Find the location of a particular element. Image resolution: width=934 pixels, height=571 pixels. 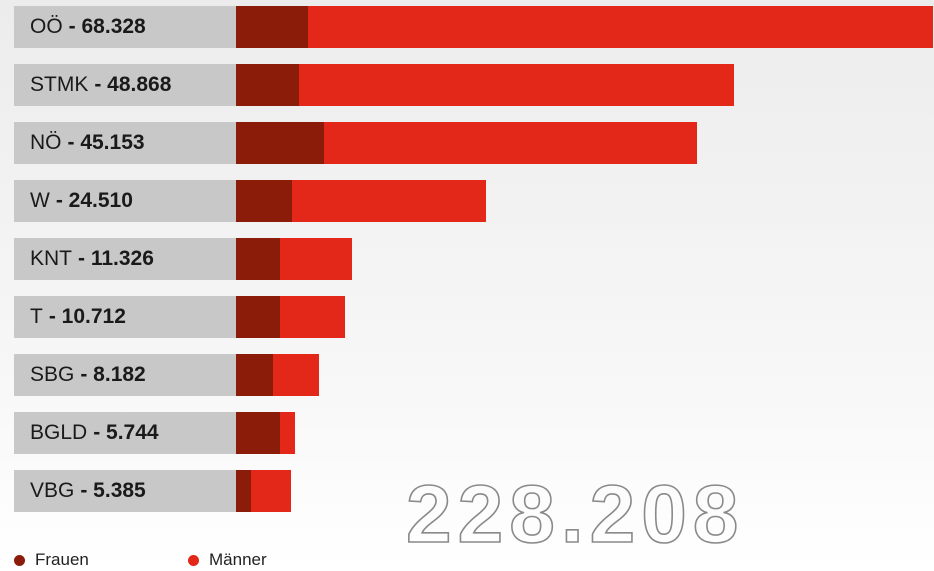

maenner-dot-icon is located at coordinates (193, 560).